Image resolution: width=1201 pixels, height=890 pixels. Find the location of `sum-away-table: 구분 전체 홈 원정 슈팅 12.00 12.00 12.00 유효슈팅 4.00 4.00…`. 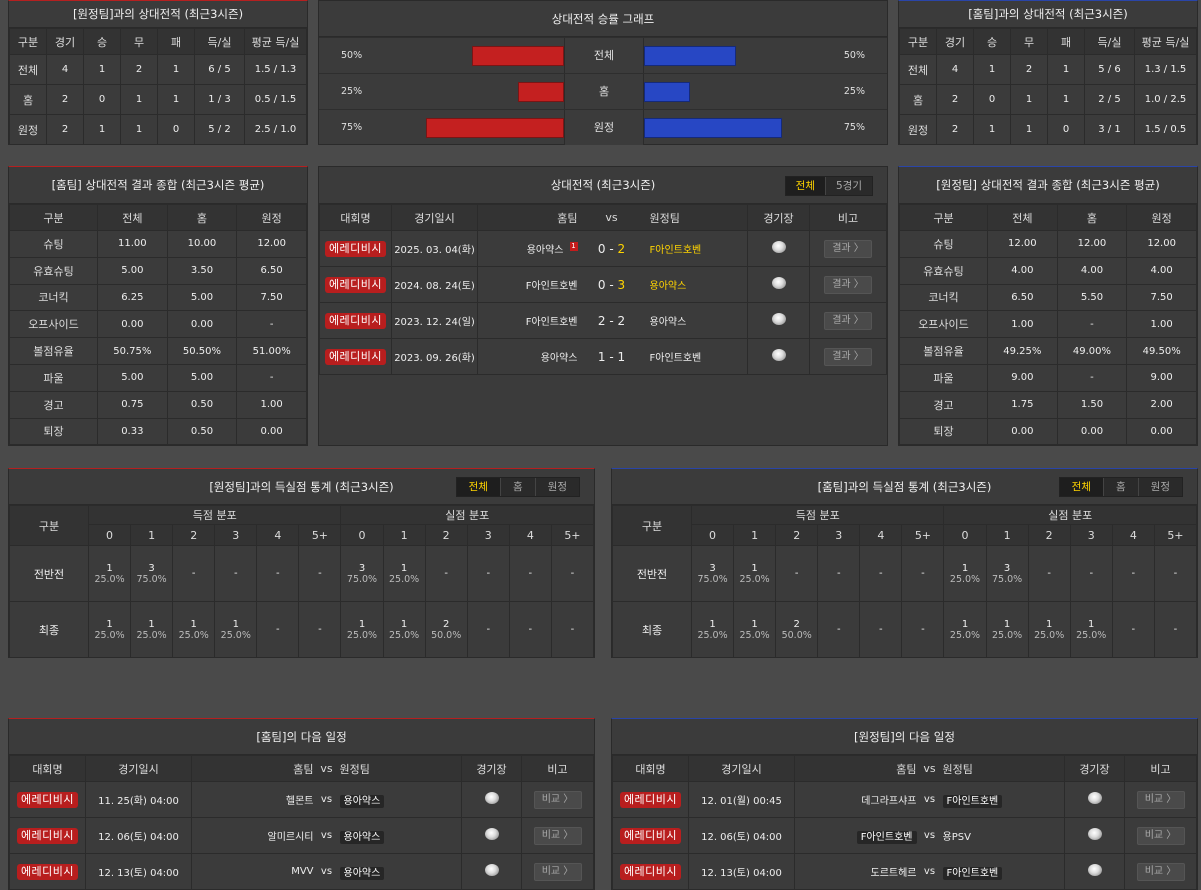

sum-away-table: 구분 전체 홈 원정 슈팅 12.00 12.00 12.00 유효슈팅 4.00 4.00… is located at coordinates (1048, 325).